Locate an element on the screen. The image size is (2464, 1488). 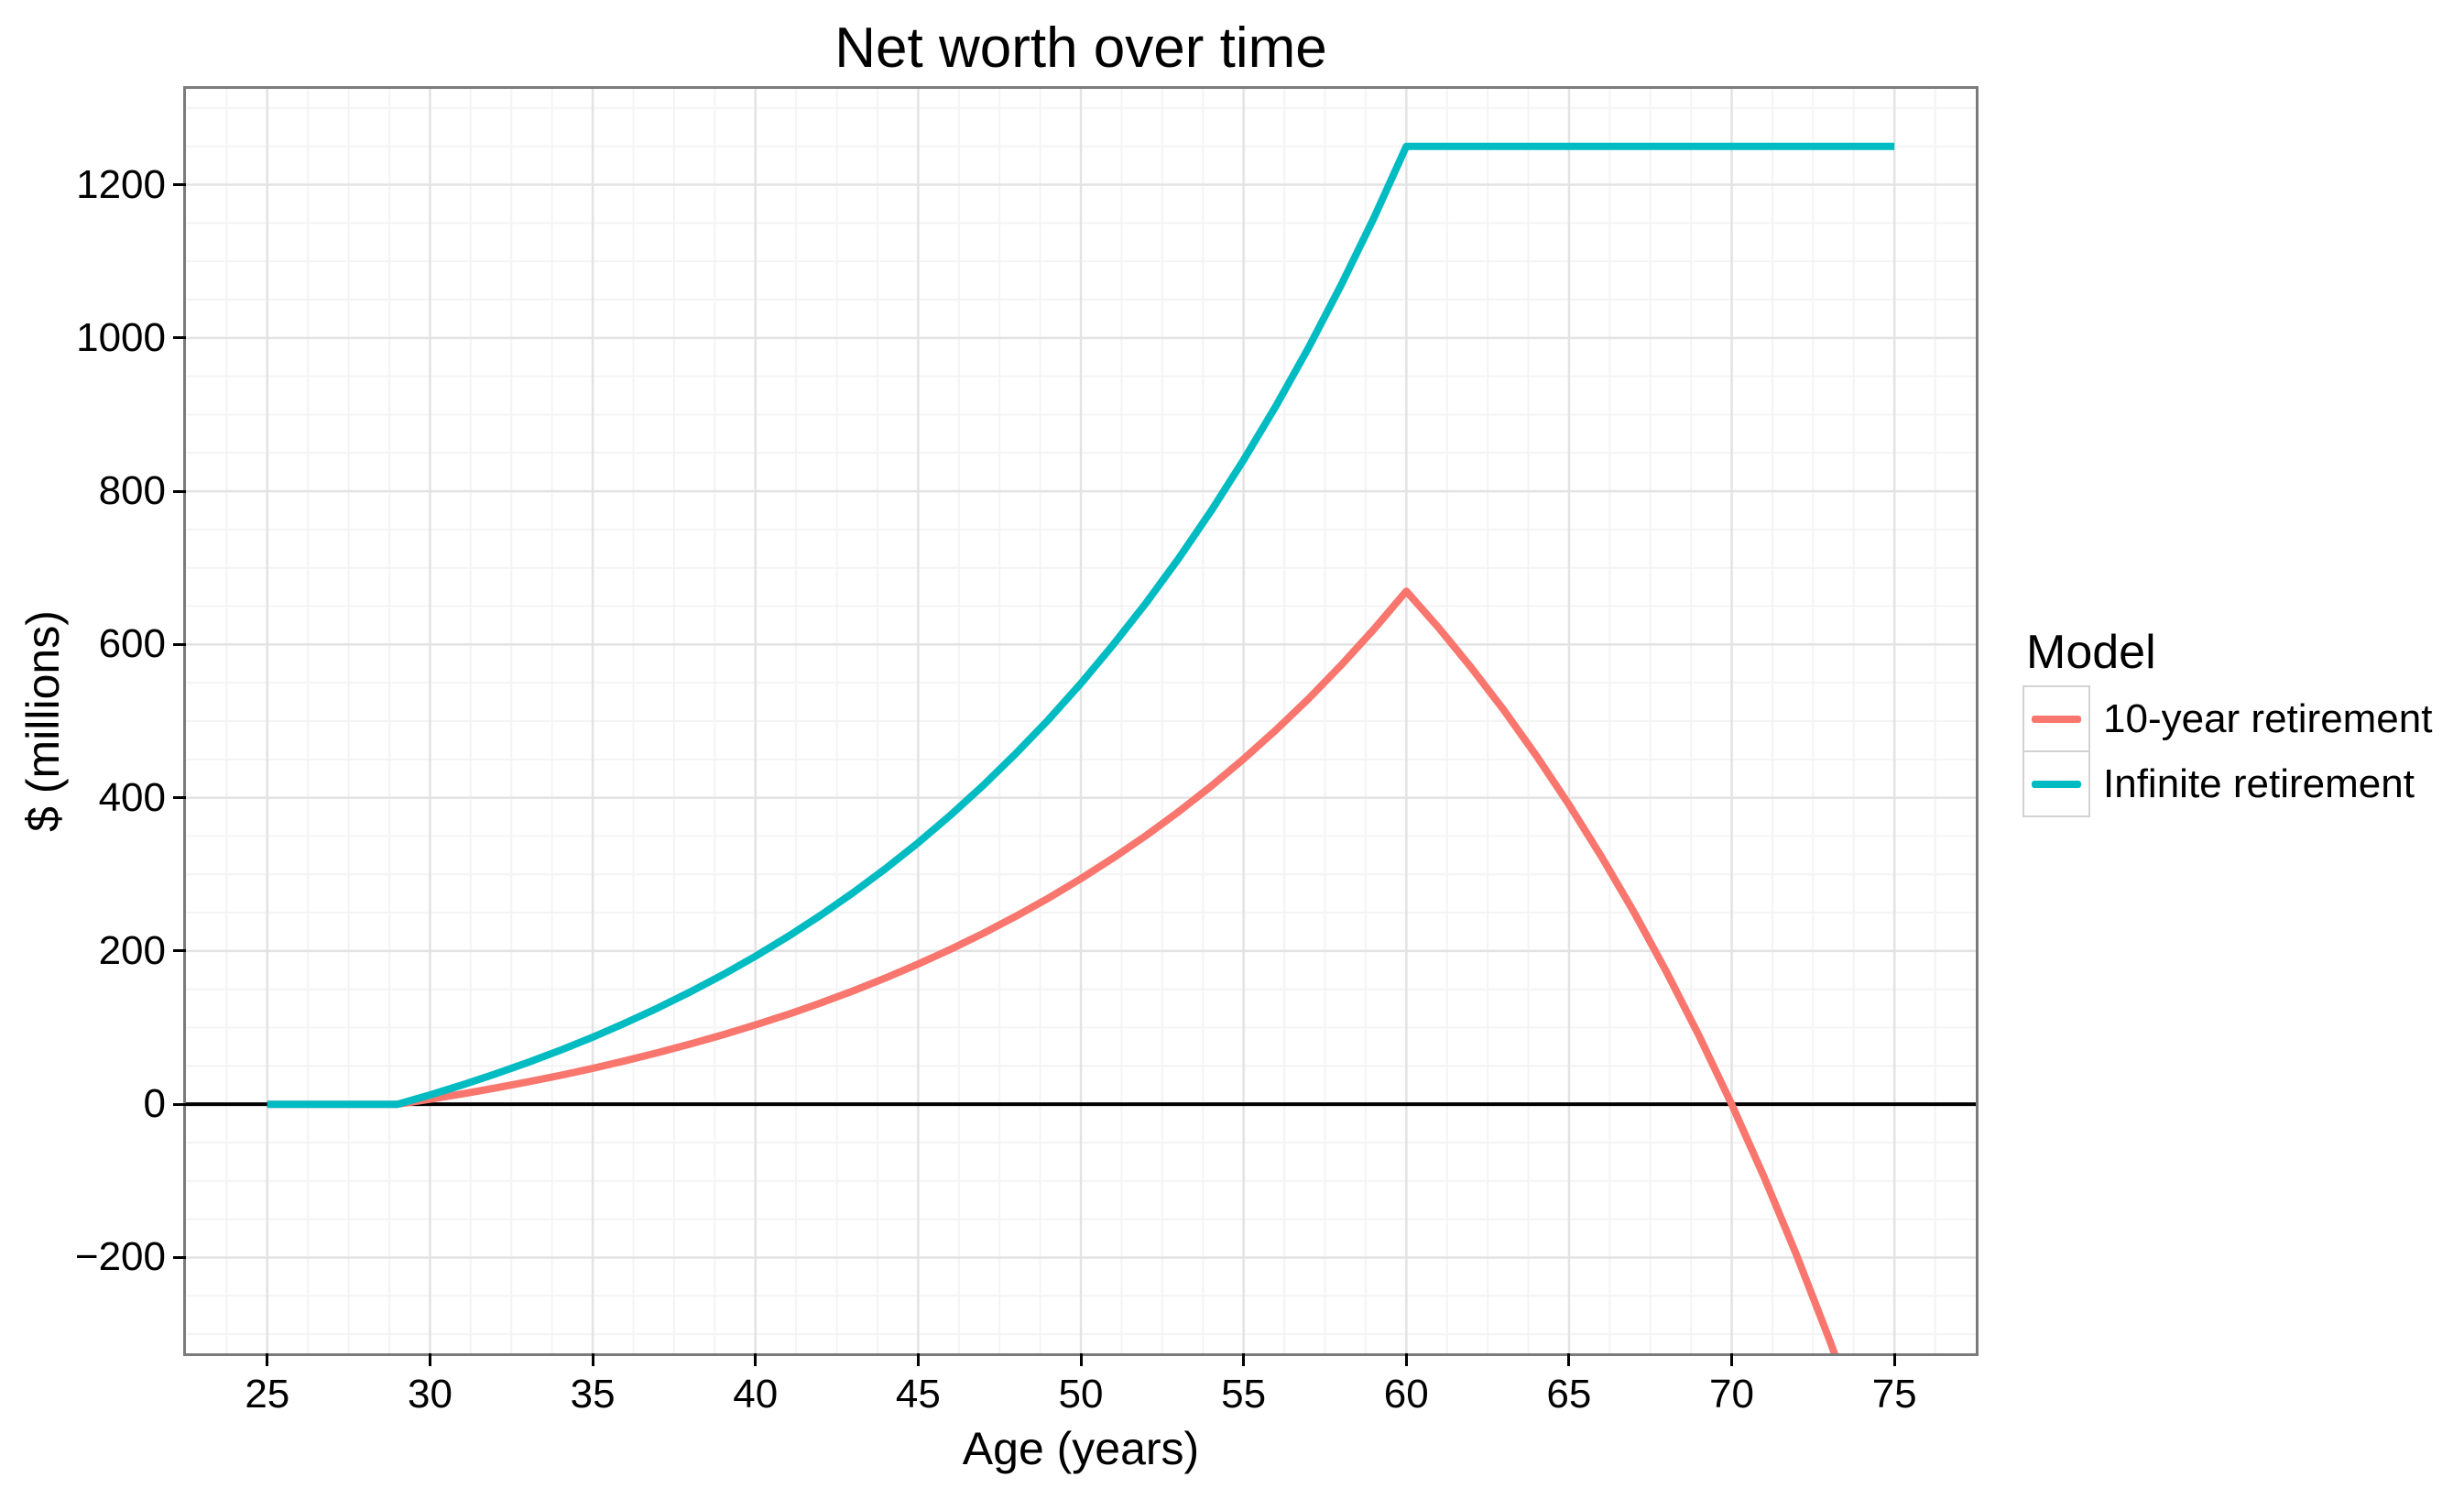
legend-item-10-year-retirement: 10-year retirement is located at coordinates (2227, 718).